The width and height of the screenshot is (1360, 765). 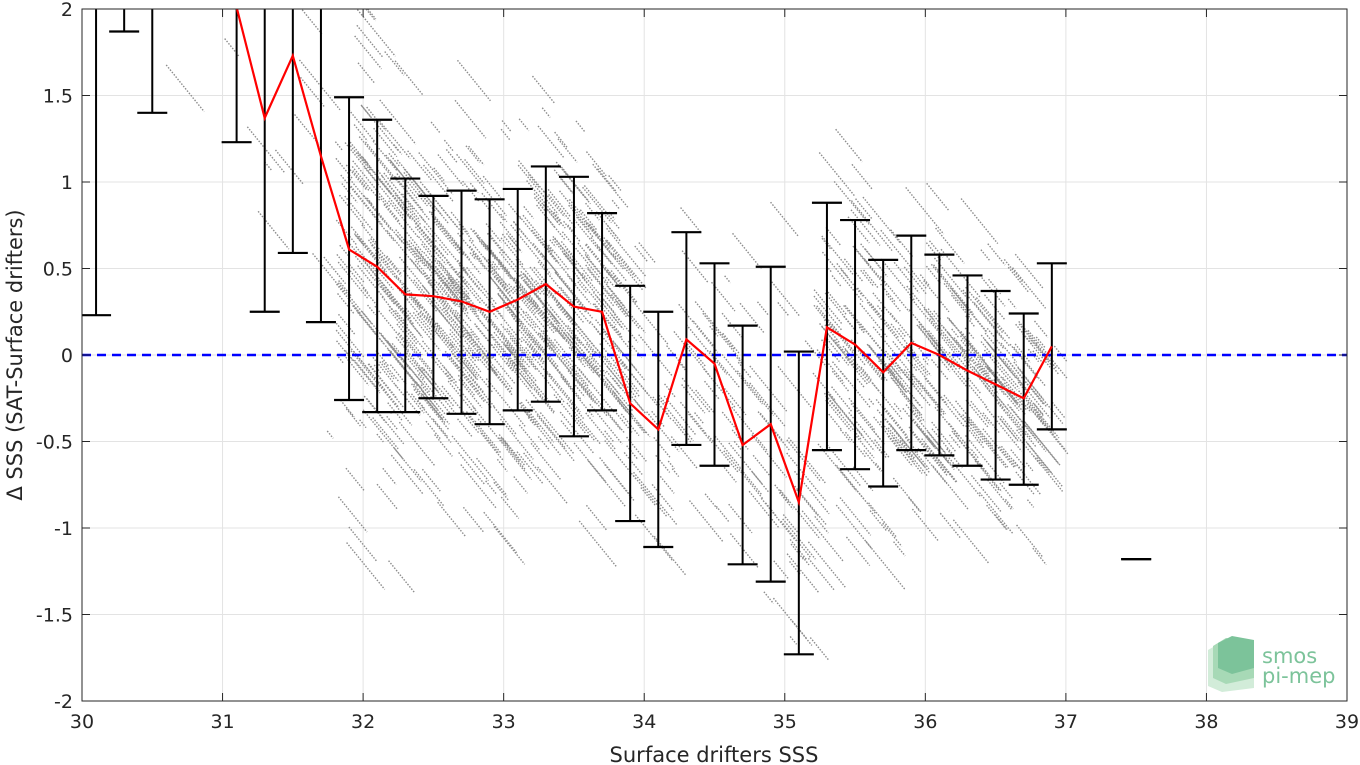 I want to click on error-bar, so click(x=236, y=76).